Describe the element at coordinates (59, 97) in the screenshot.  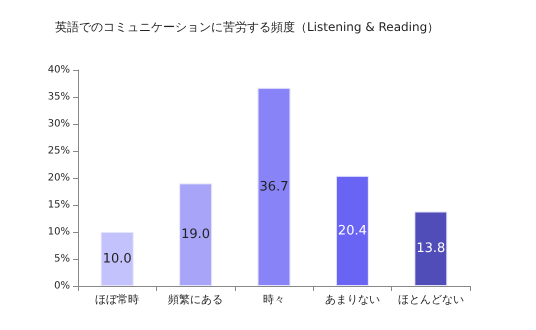
I see `y-tick-label: 35%` at that location.